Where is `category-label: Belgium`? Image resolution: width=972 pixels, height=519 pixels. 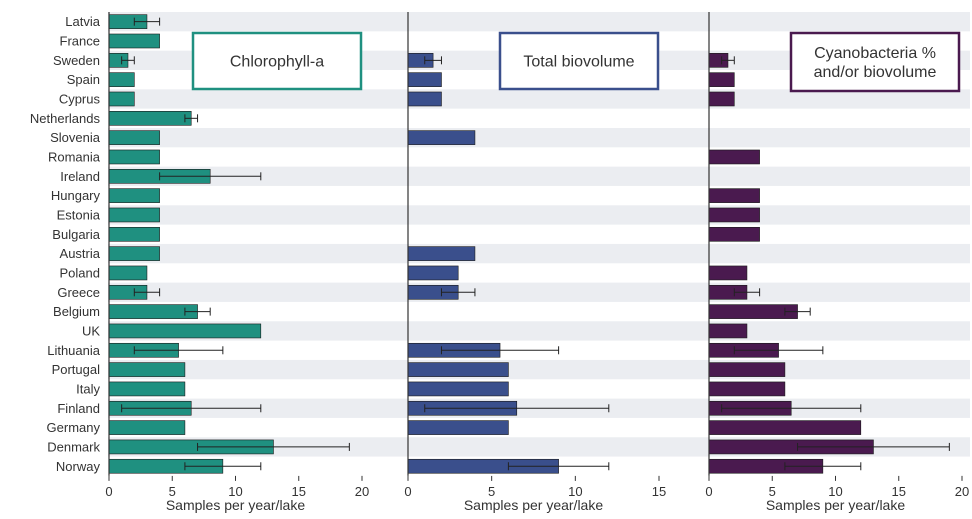
category-label: Belgium is located at coordinates (76, 311).